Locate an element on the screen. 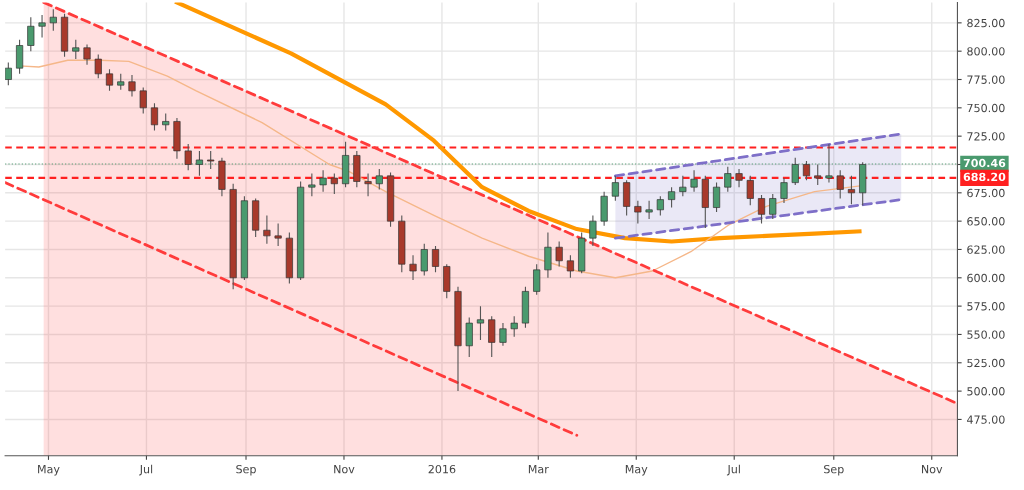 This screenshot has height=490, width=1024. ref-line-label: 700.46 is located at coordinates (984, 163).